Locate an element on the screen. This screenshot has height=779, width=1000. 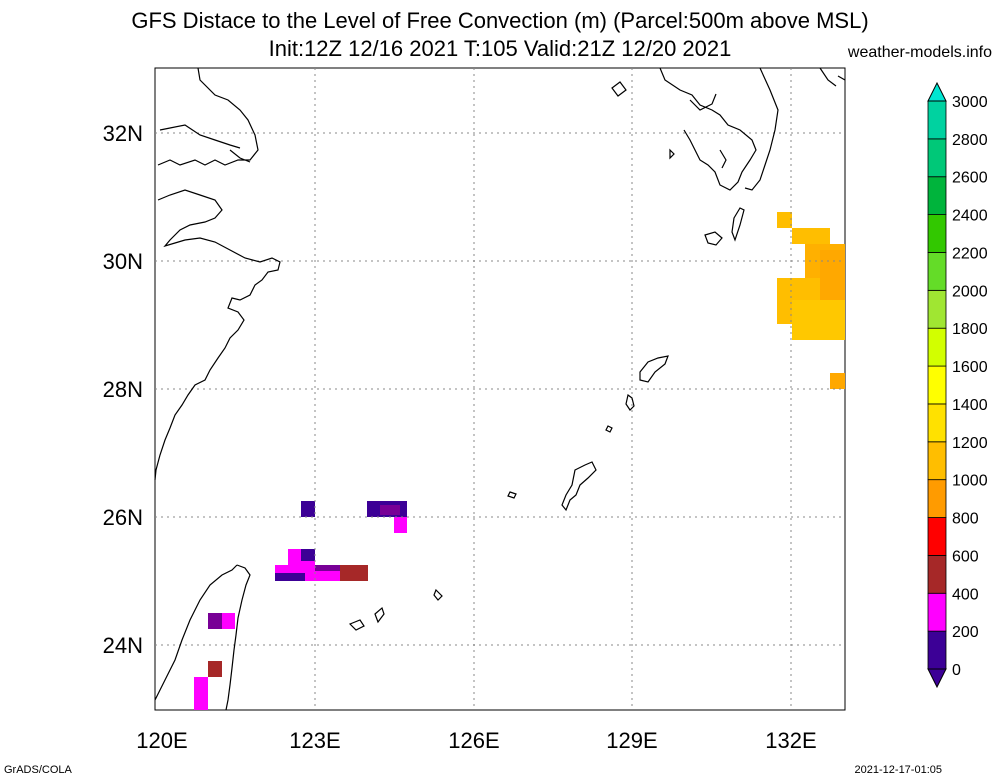
colorbar-label: 1400 is located at coordinates (970, 405).